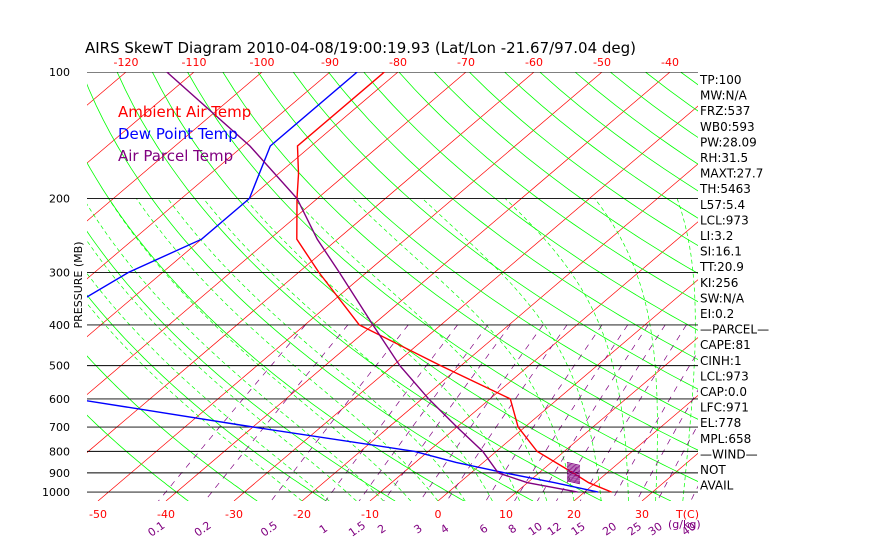 The width and height of the screenshot is (870, 560). I want to click on pressure-tick-label: 600, so click(59, 399).